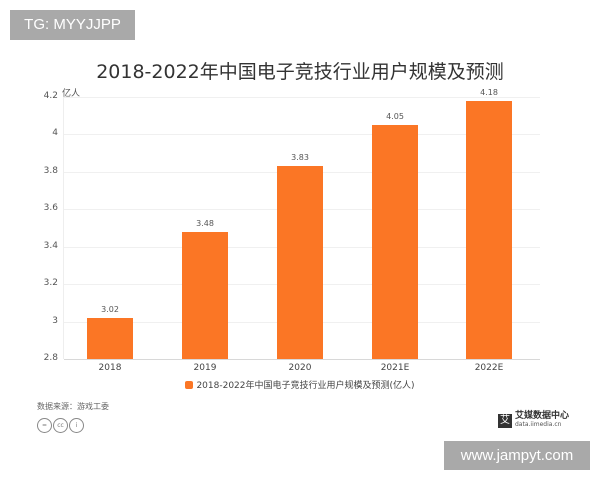 The width and height of the screenshot is (600, 480). Describe the element at coordinates (205, 223) in the screenshot. I see `bar-value-label: 3.48` at that location.